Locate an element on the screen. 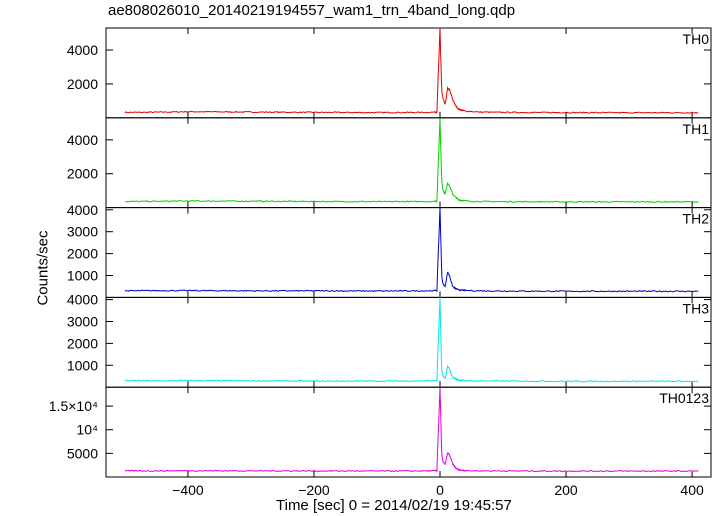 The image size is (717, 516). x-axis-label: Time [sec] 0 = 2014/02/19 19:45:57 is located at coordinates (394, 505).